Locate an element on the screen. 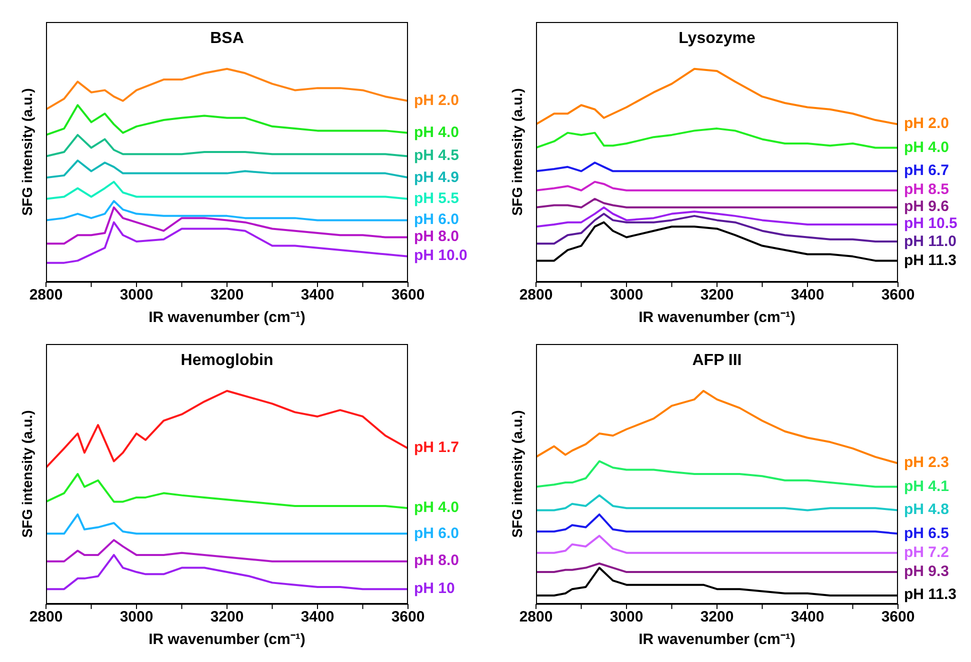 The image size is (971, 662). series-label: pH 6.7 is located at coordinates (927, 171).